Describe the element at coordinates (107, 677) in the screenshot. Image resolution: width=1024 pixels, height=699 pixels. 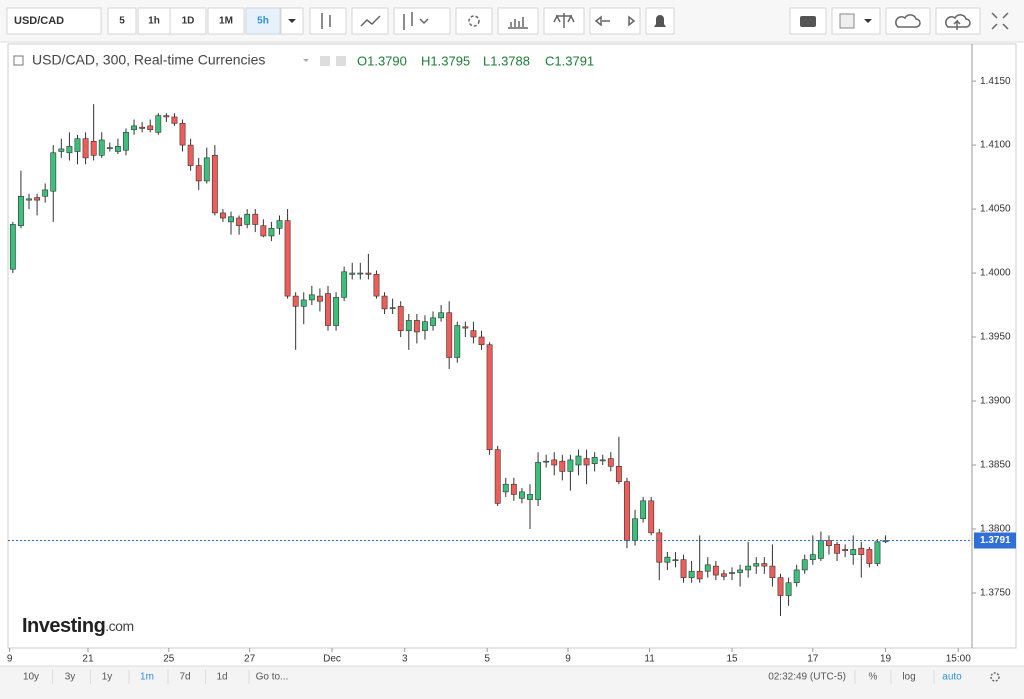
I see `range-button: 1y` at that location.